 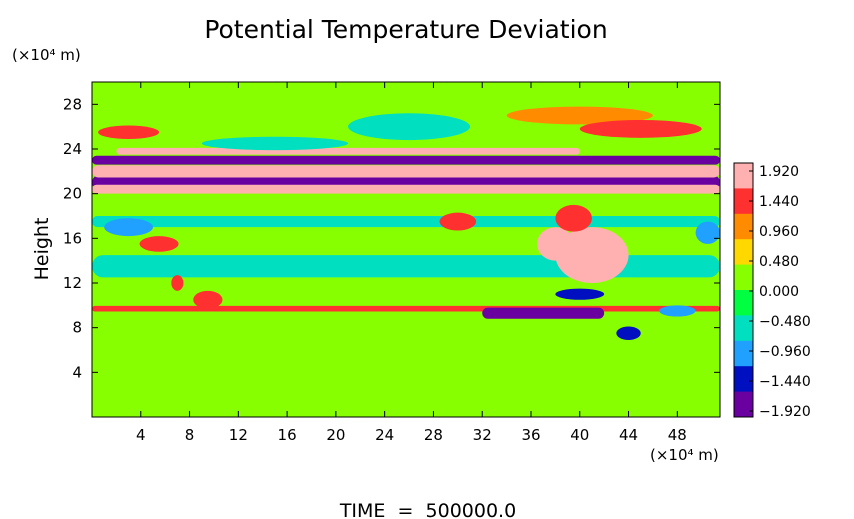 What do you see at coordinates (427, 509) in the screenshot?
I see `time-label: TIME = 500000.0` at bounding box center [427, 509].